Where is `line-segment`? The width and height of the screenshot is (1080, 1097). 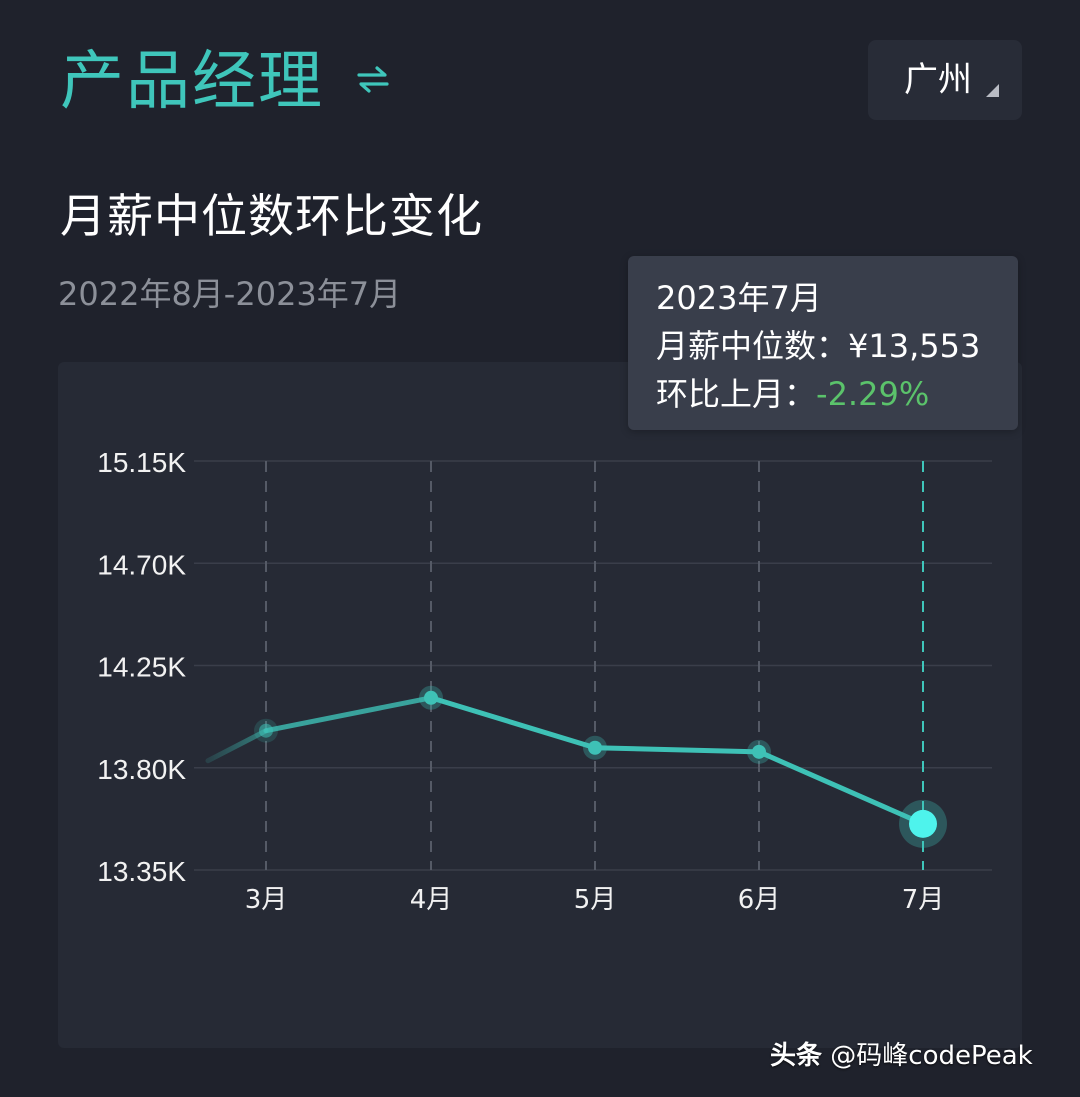
line-segment is located at coordinates (348, 714).